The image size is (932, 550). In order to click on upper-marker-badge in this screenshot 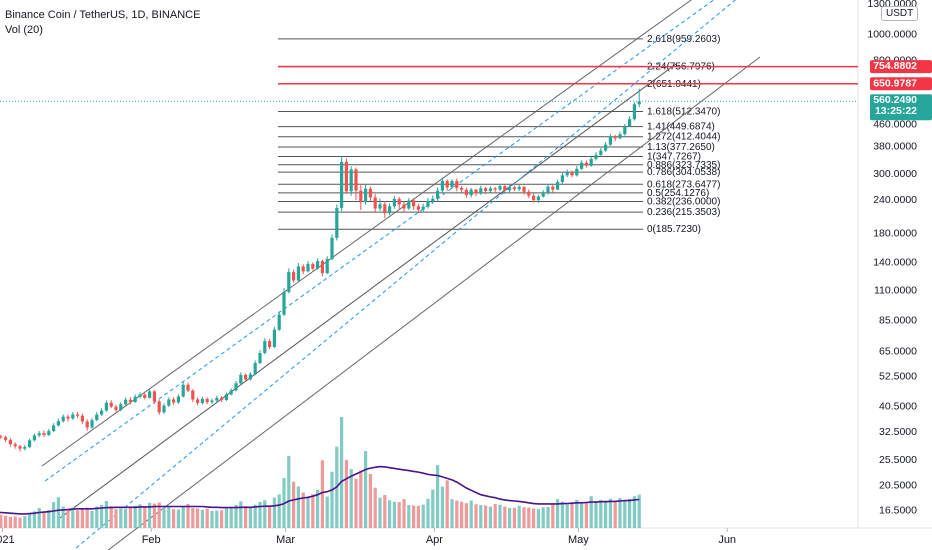, I will do `click(901, 67)`.